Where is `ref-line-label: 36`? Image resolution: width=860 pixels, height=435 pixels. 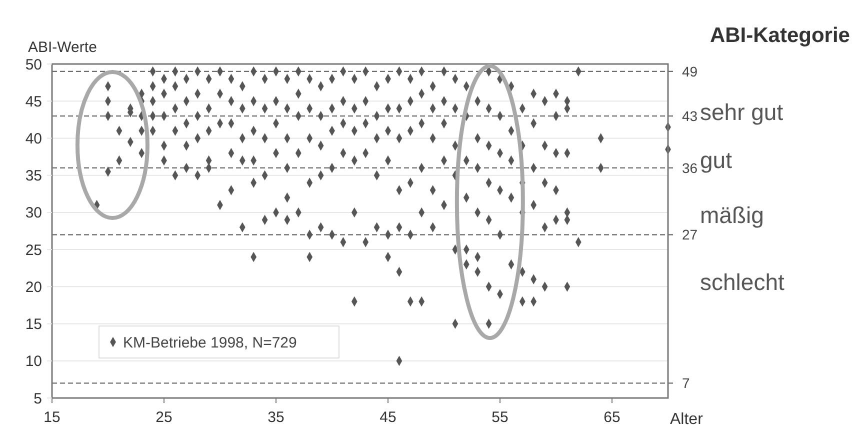 ref-line-label: 36 is located at coordinates (690, 168).